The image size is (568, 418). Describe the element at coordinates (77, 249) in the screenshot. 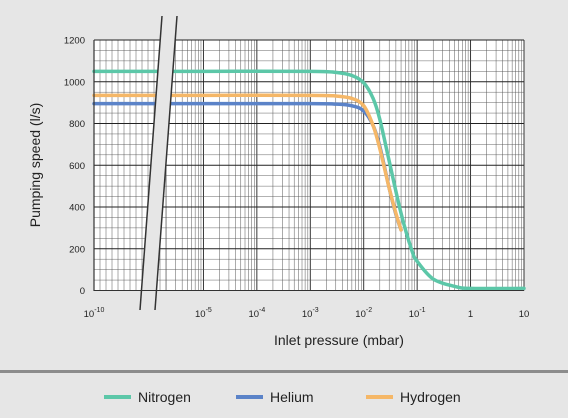

I see `y-tick-label: 200` at that location.